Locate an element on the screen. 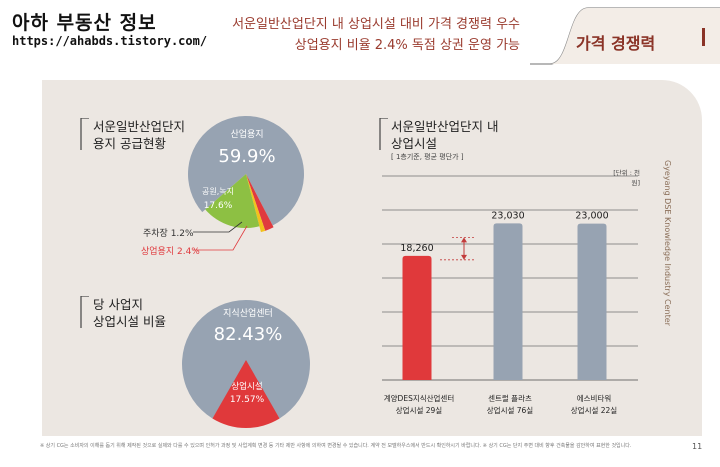 The height and width of the screenshot is (467, 720). pie1-slice-industrial is located at coordinates (246, 171).